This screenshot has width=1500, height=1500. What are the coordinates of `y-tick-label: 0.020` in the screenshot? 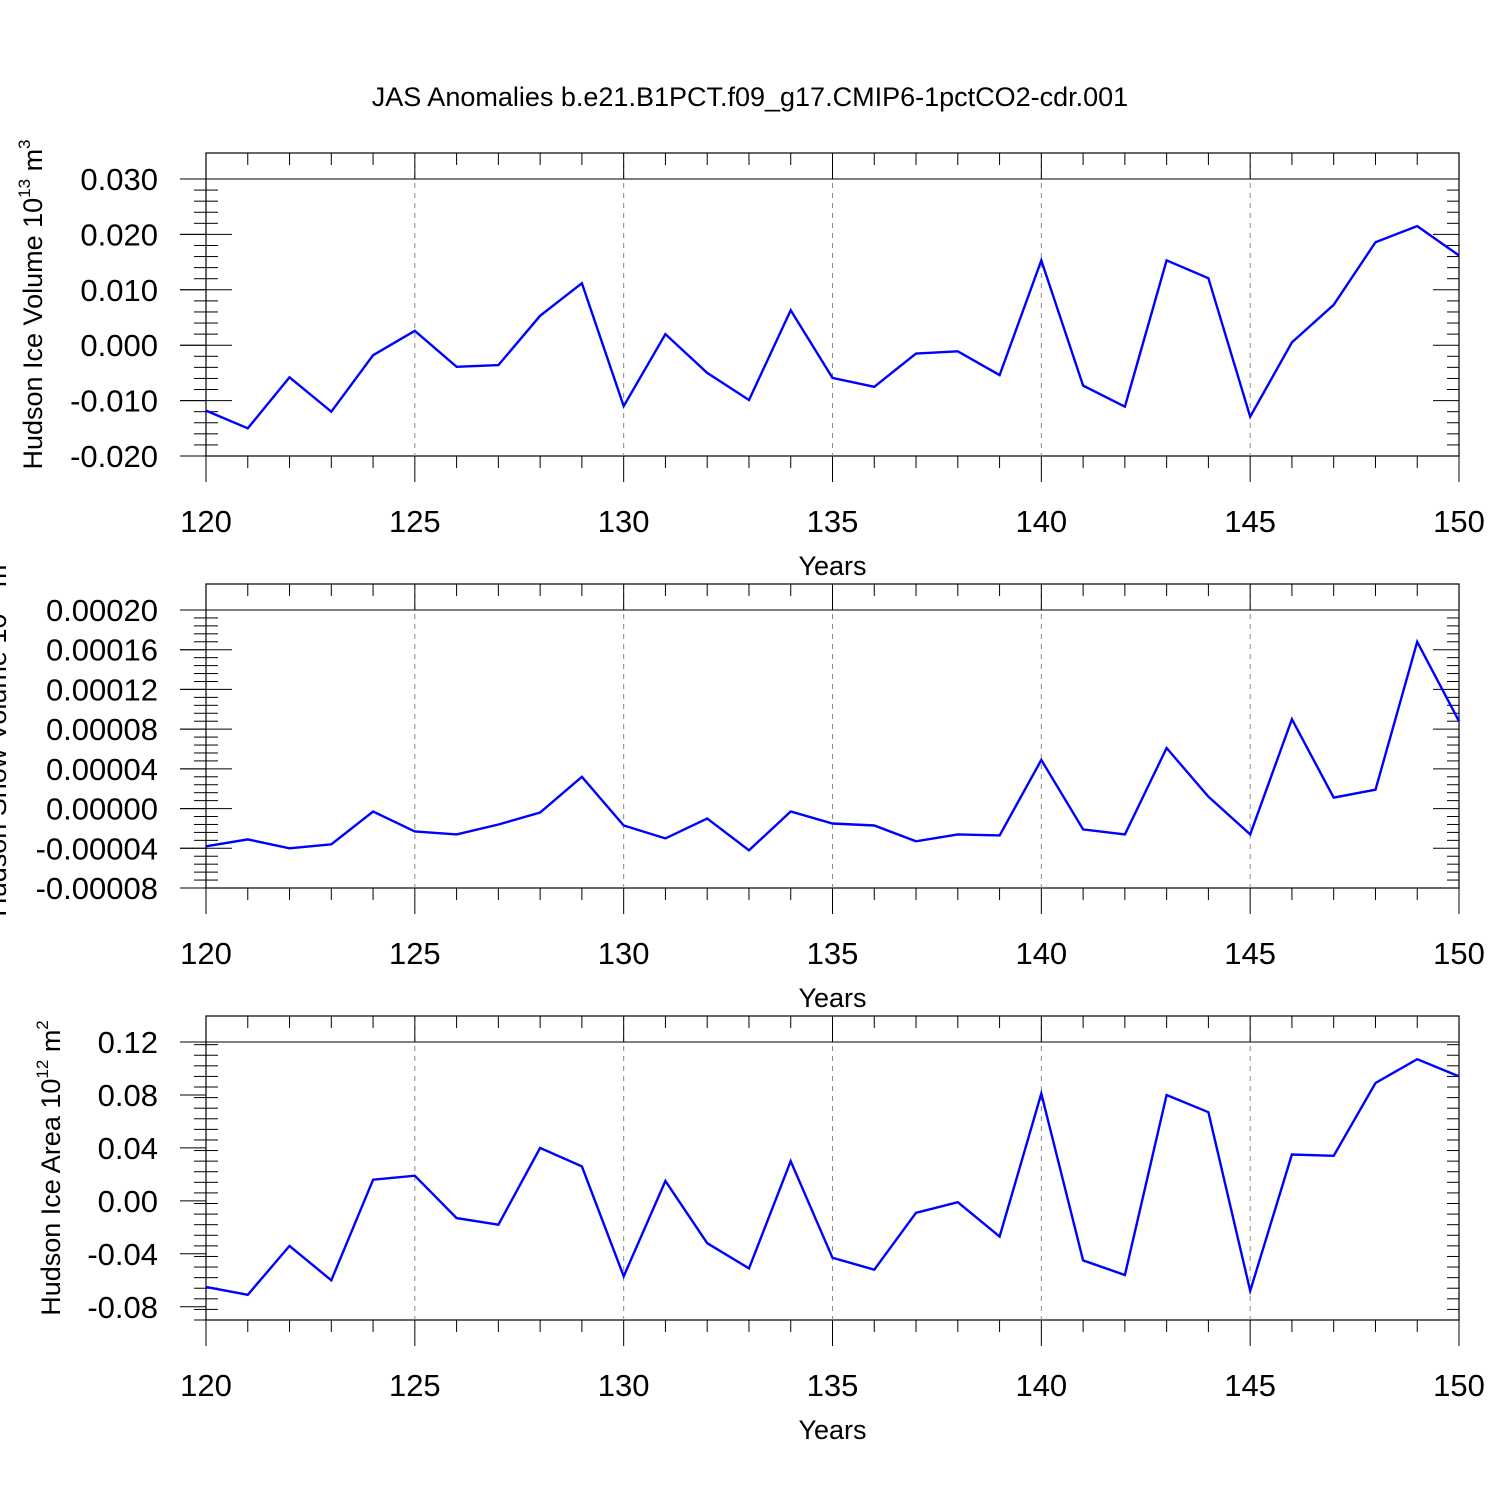 It's located at (119, 234).